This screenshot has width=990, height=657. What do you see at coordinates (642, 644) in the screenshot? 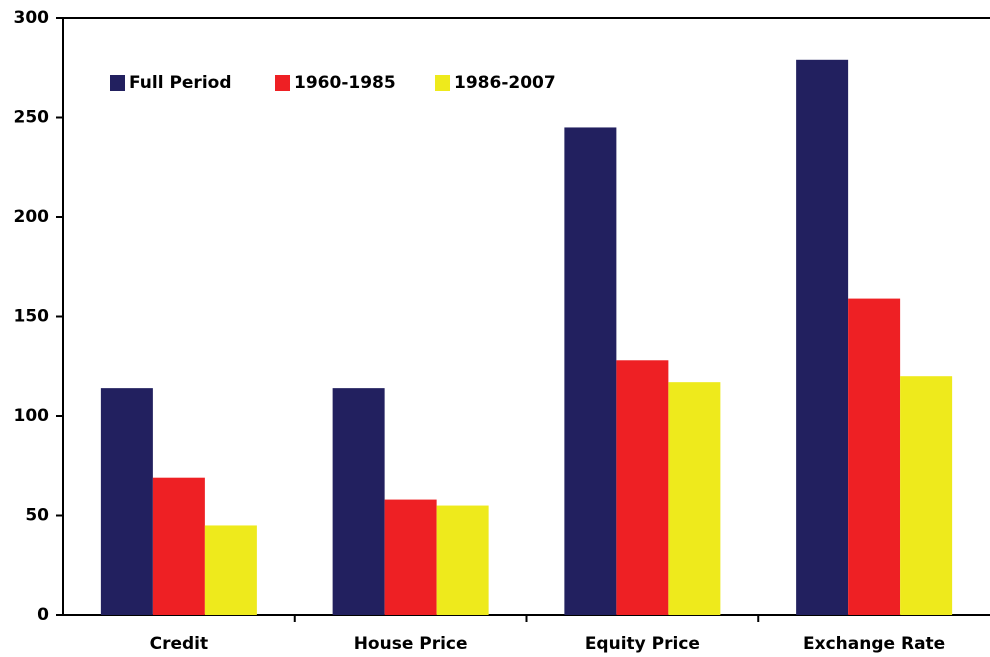
I see `x-tick-label: Equity Price` at bounding box center [642, 644].